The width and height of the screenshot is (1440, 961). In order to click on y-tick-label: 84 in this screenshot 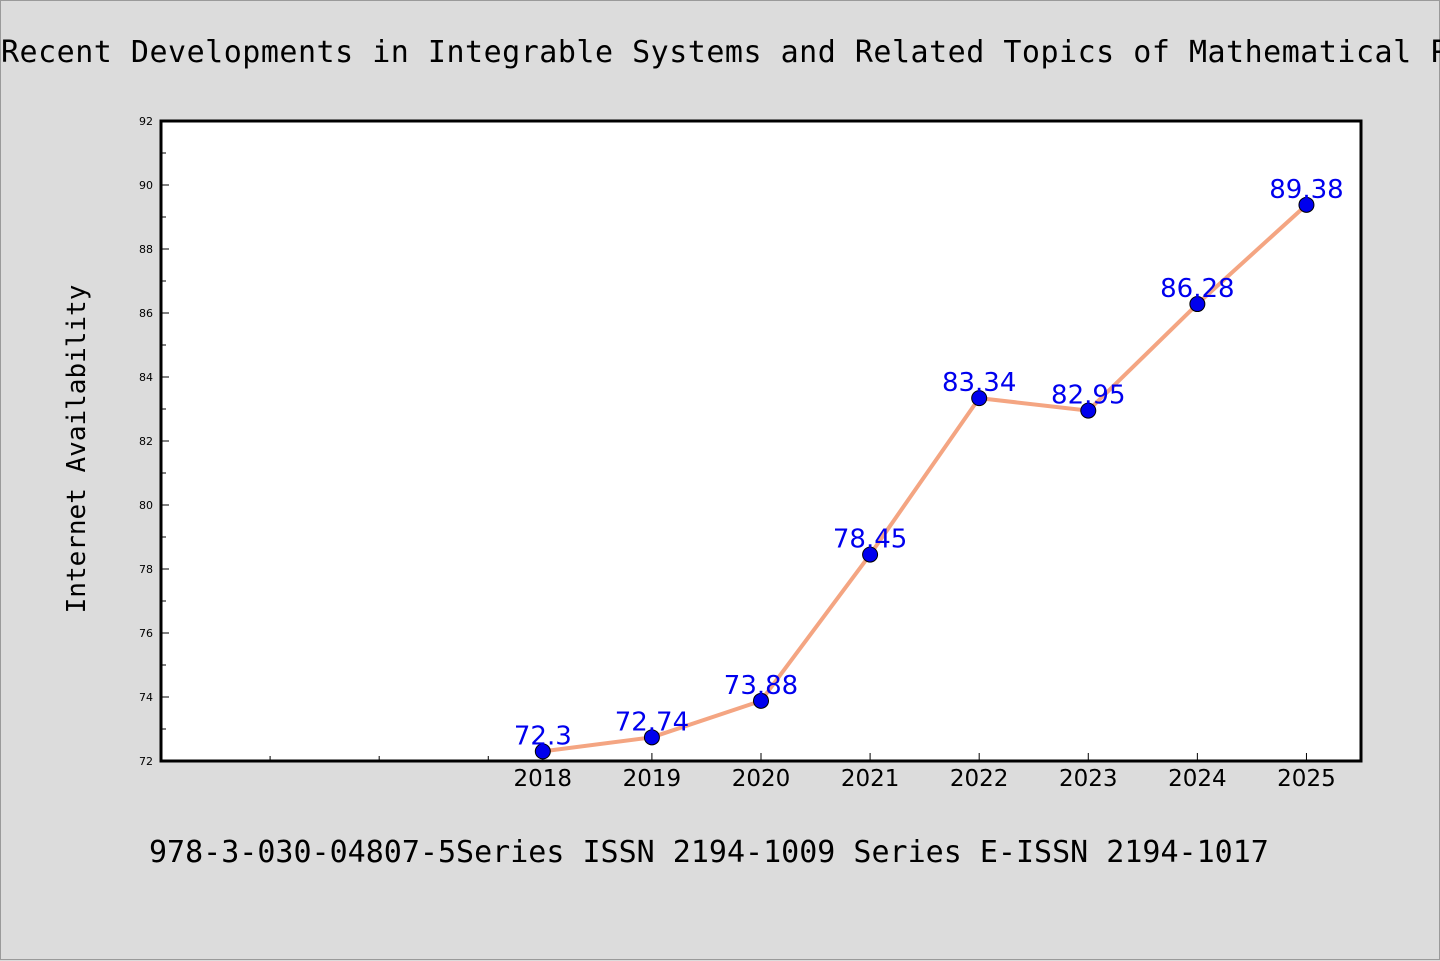, I will do `click(146, 377)`.